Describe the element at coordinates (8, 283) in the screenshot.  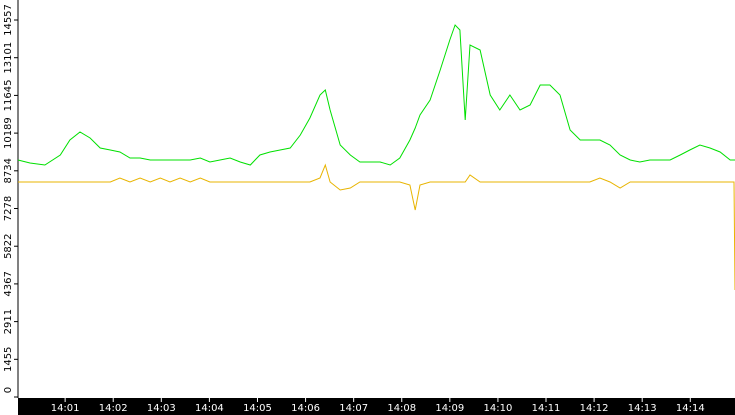
I see `y-tick-label: 4367` at that location.